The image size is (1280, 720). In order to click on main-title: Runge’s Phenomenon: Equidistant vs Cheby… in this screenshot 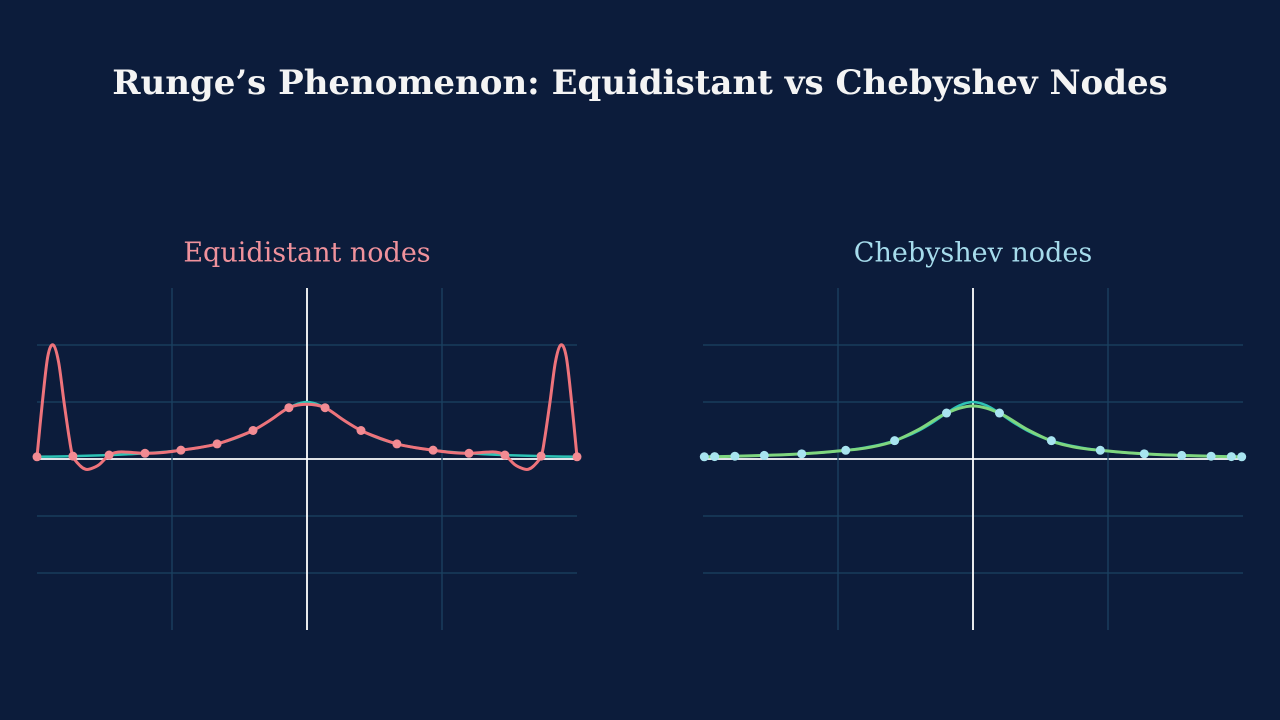, I will do `click(640, 83)`.